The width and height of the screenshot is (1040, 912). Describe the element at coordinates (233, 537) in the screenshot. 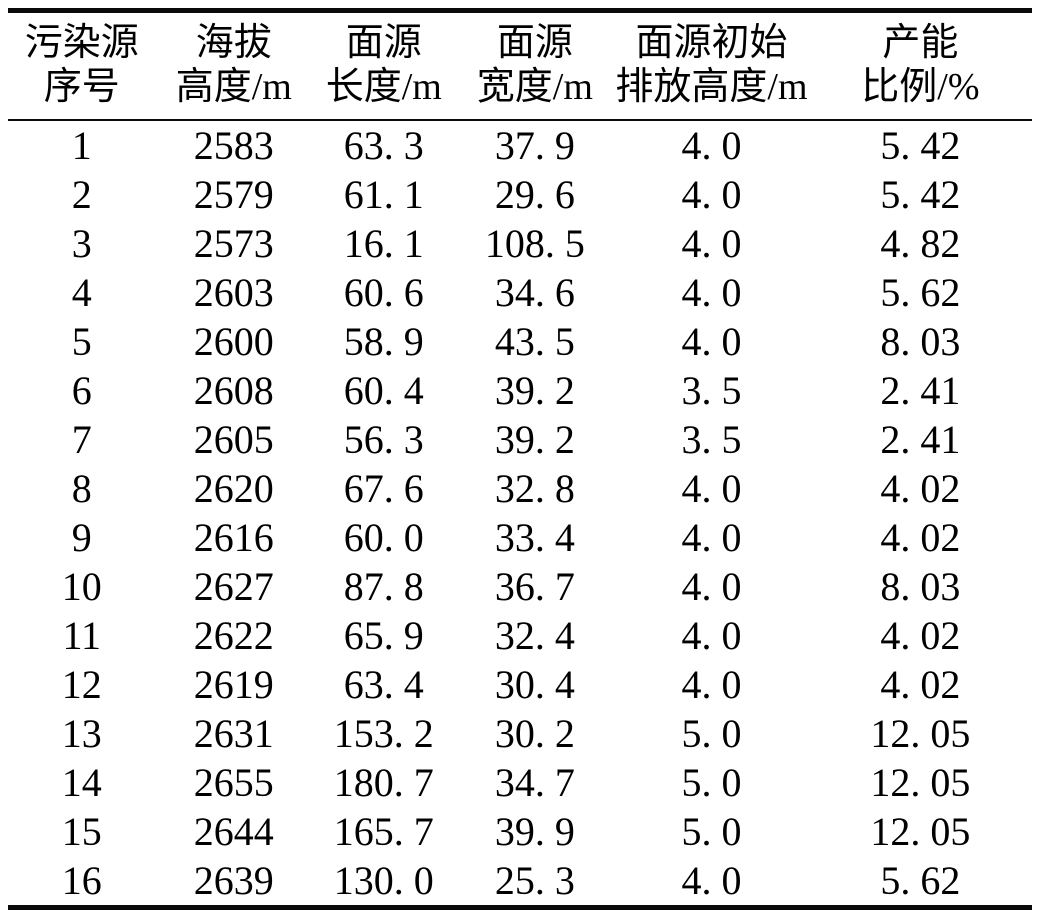

I see `cell-elevation: 2616` at that location.